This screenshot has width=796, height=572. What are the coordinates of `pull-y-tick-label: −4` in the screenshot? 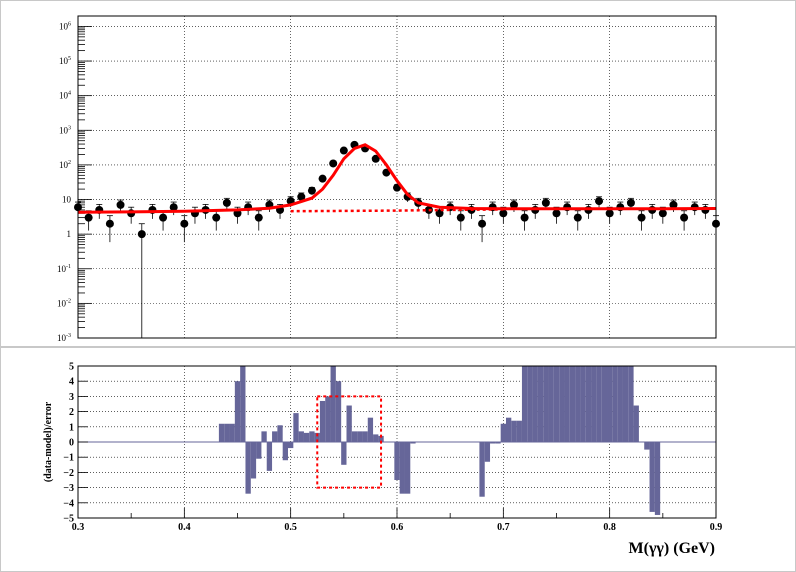 It's located at (68, 503).